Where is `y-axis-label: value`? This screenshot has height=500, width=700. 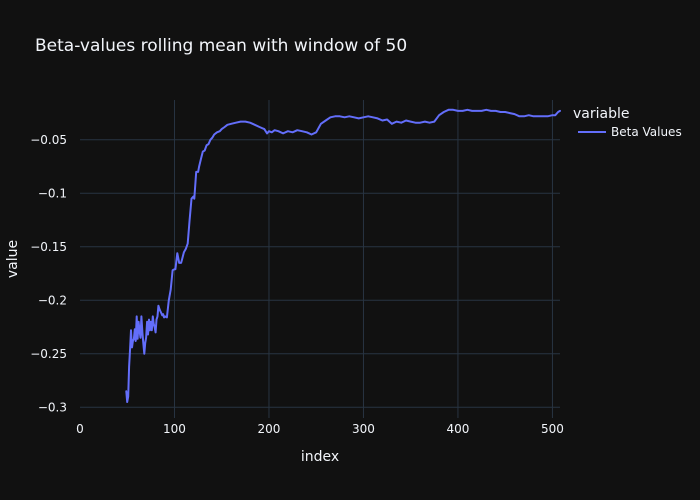 y-axis-label: value is located at coordinates (13, 259).